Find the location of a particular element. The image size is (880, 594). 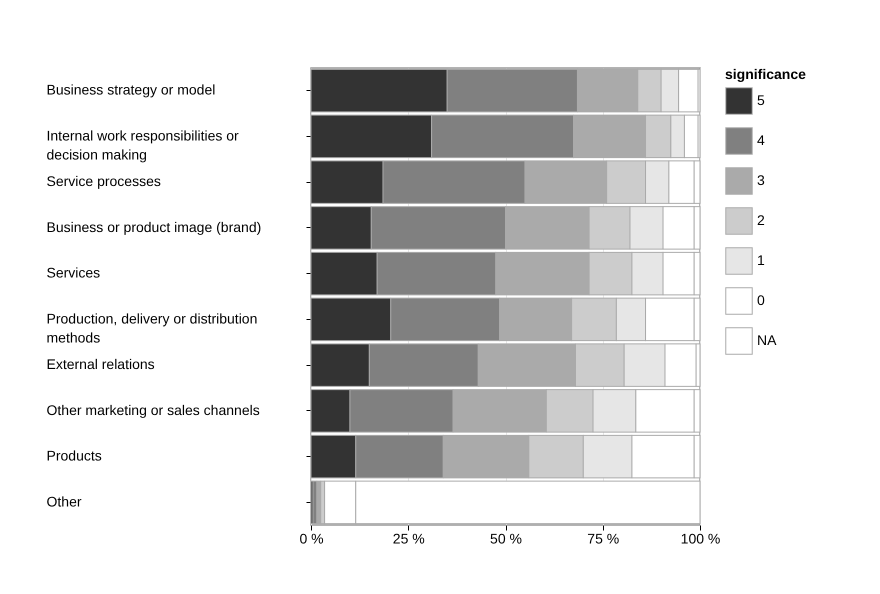

legend-label: 2 is located at coordinates (761, 220).